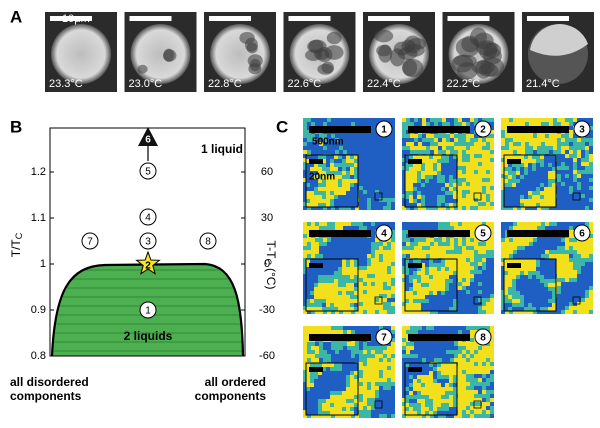 Image resolution: width=600 pixels, height=428 pixels. I want to click on inset-frame, so click(332, 181).